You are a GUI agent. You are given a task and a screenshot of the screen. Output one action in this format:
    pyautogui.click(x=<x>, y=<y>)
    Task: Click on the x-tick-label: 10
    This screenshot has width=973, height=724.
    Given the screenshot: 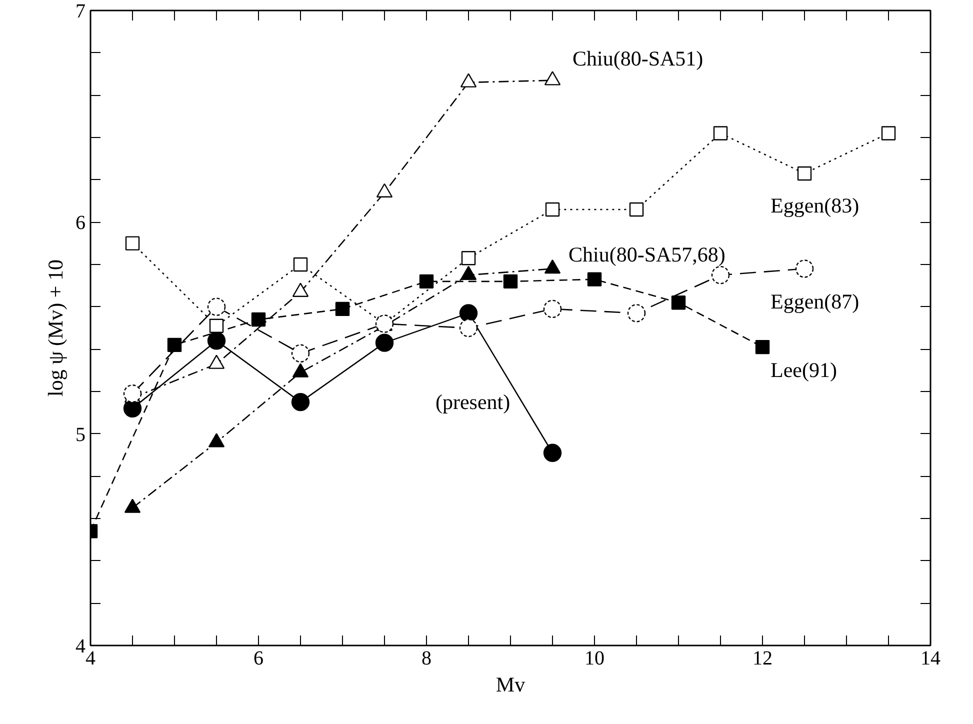 What is the action you would take?
    pyautogui.click(x=594, y=659)
    